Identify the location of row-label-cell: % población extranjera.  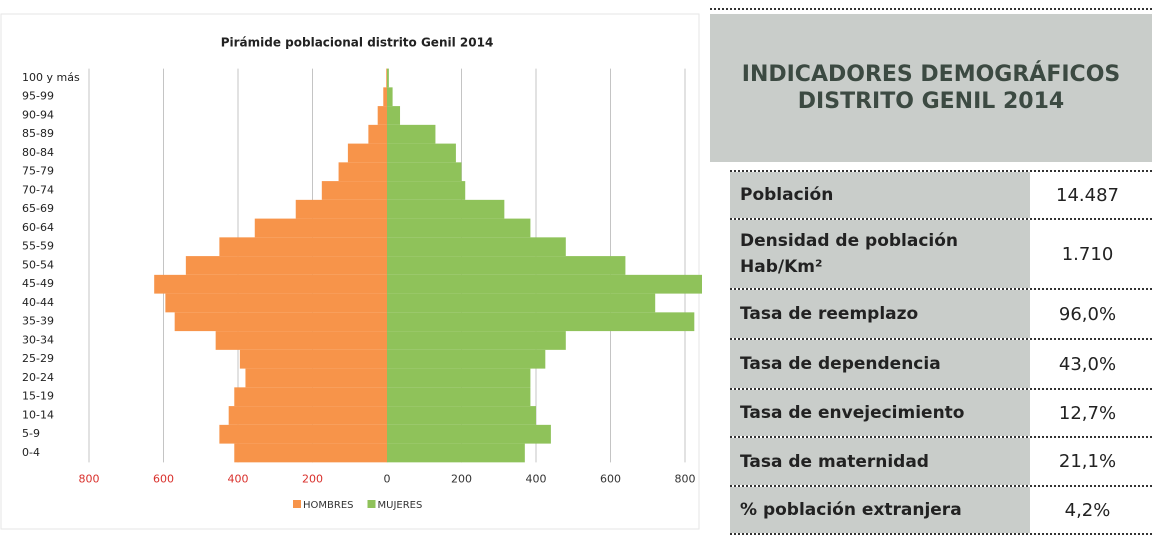
(880, 510).